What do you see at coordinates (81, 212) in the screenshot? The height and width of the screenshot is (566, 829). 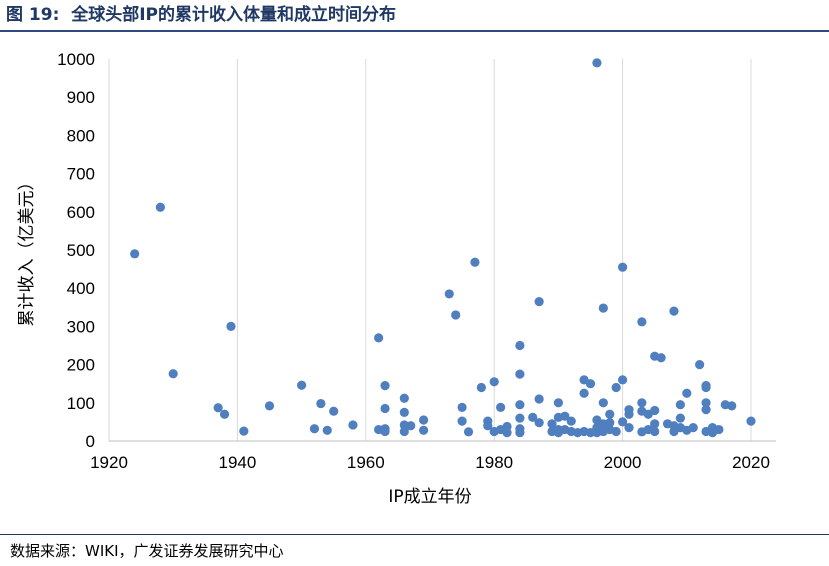 I see `y-tick-label: 600` at bounding box center [81, 212].